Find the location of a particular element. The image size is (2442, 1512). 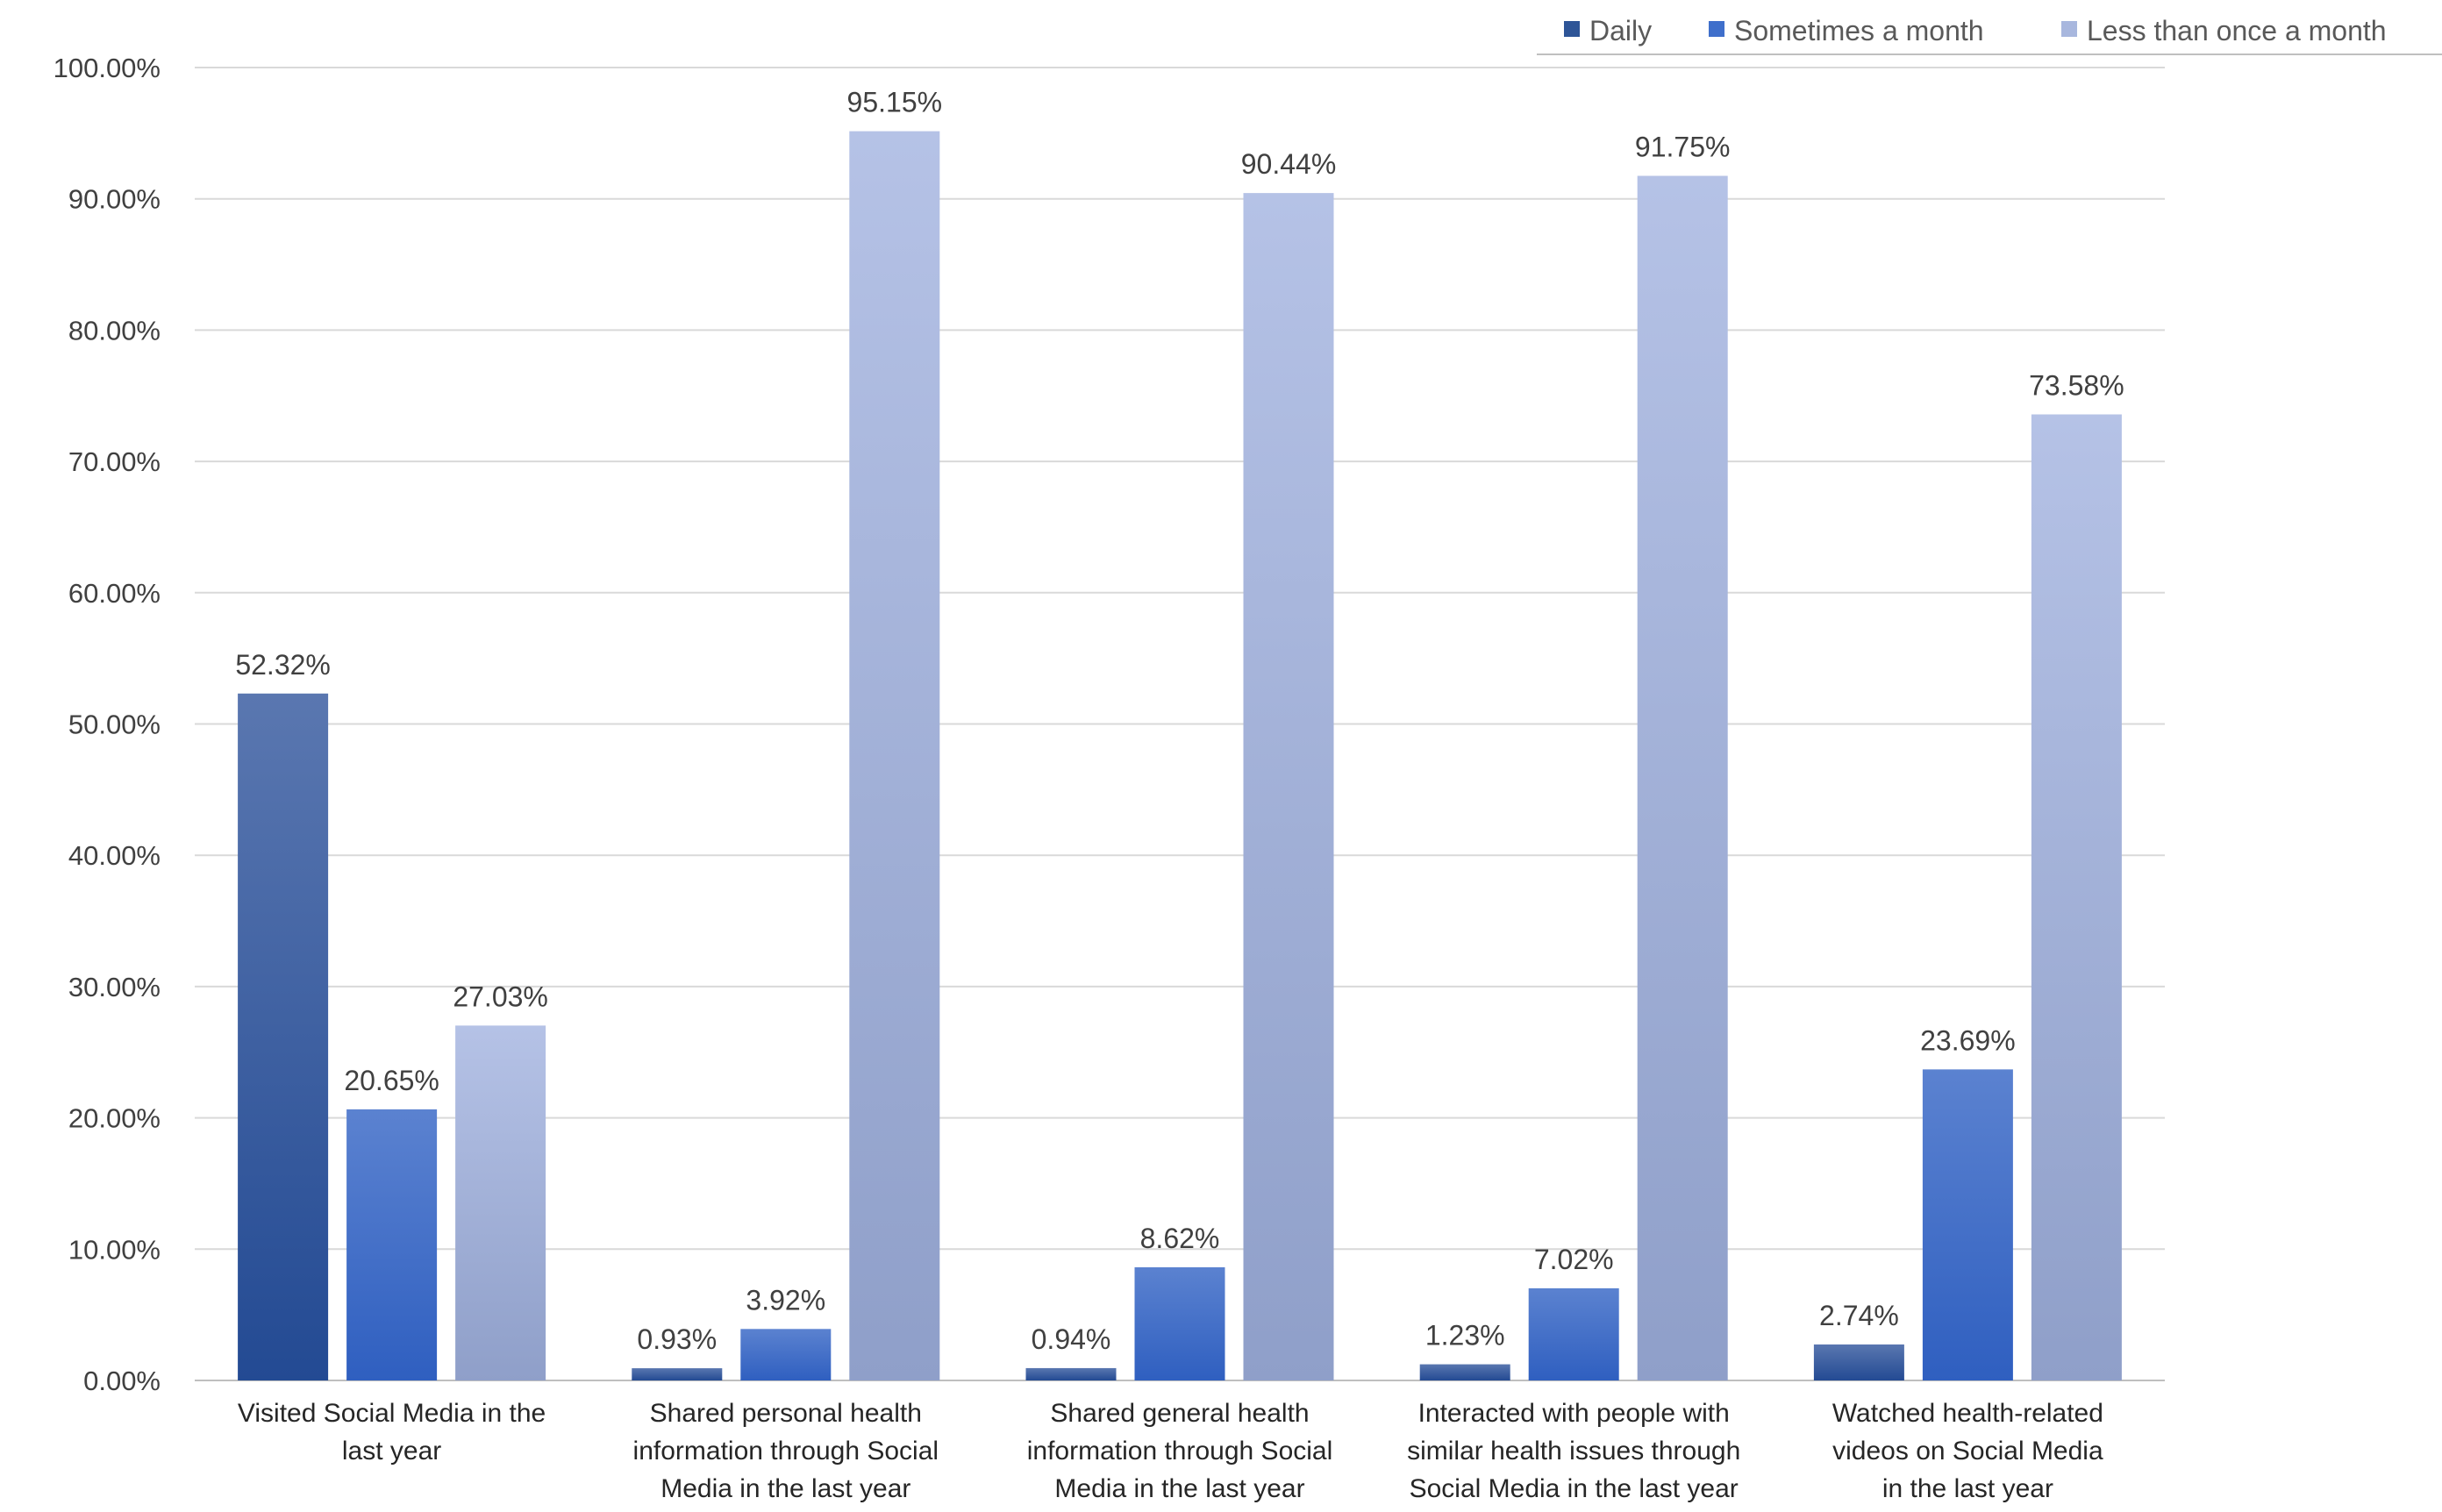

category-label: in the last year is located at coordinates (1967, 1488).